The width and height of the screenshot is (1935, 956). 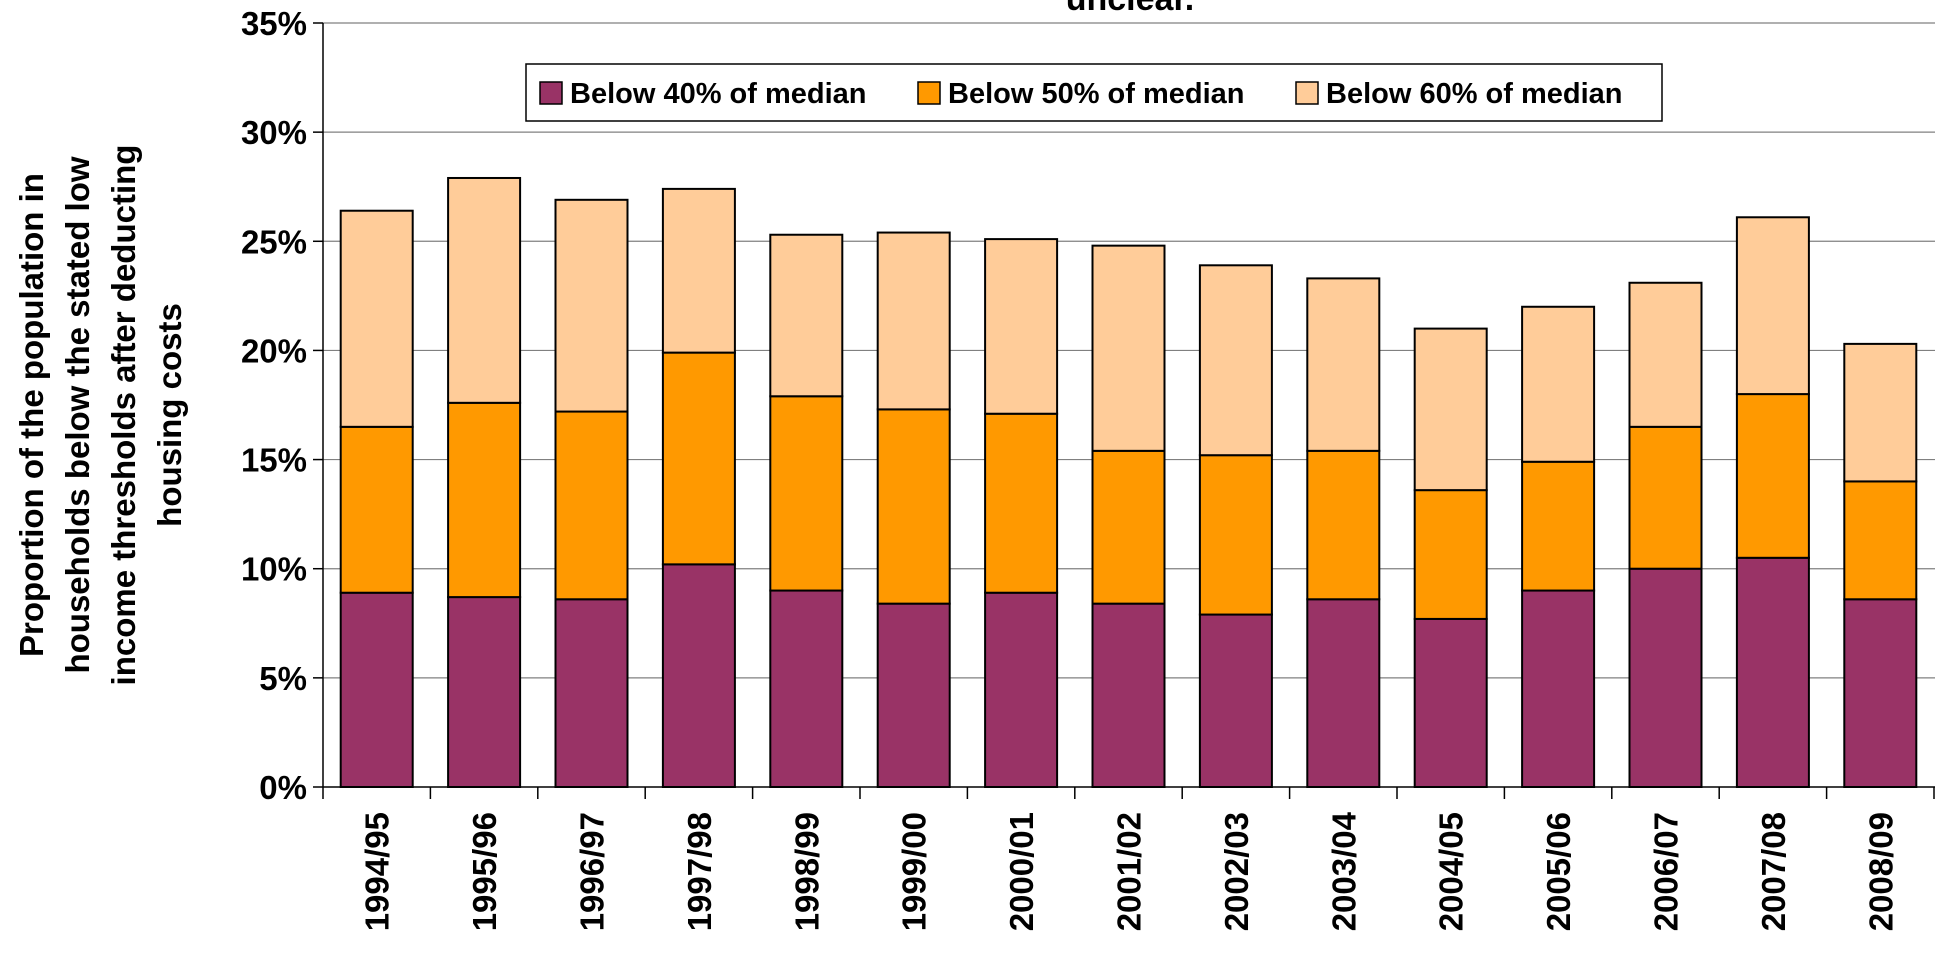 I want to click on y-axis-label-line: income thresholds after deducting, so click(x=123, y=415).